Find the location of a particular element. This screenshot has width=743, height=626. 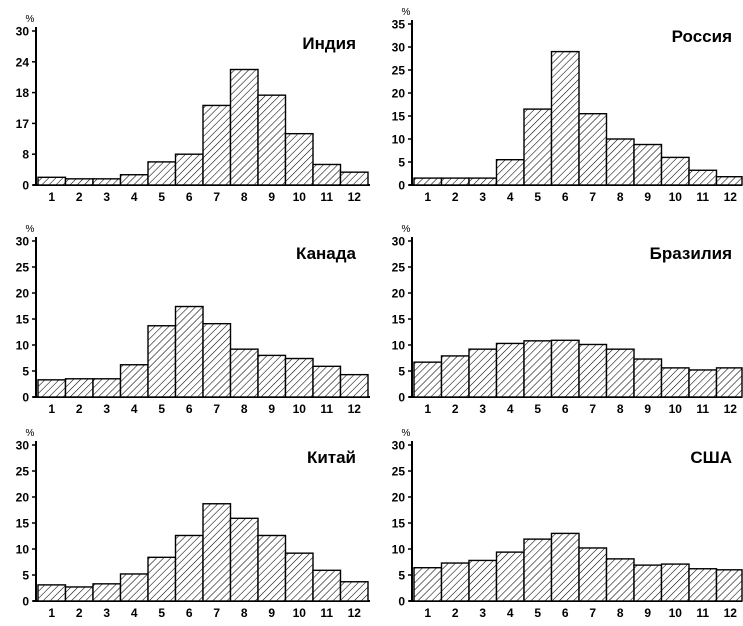

y-tick-label: 30 is located at coordinates (399, 48).